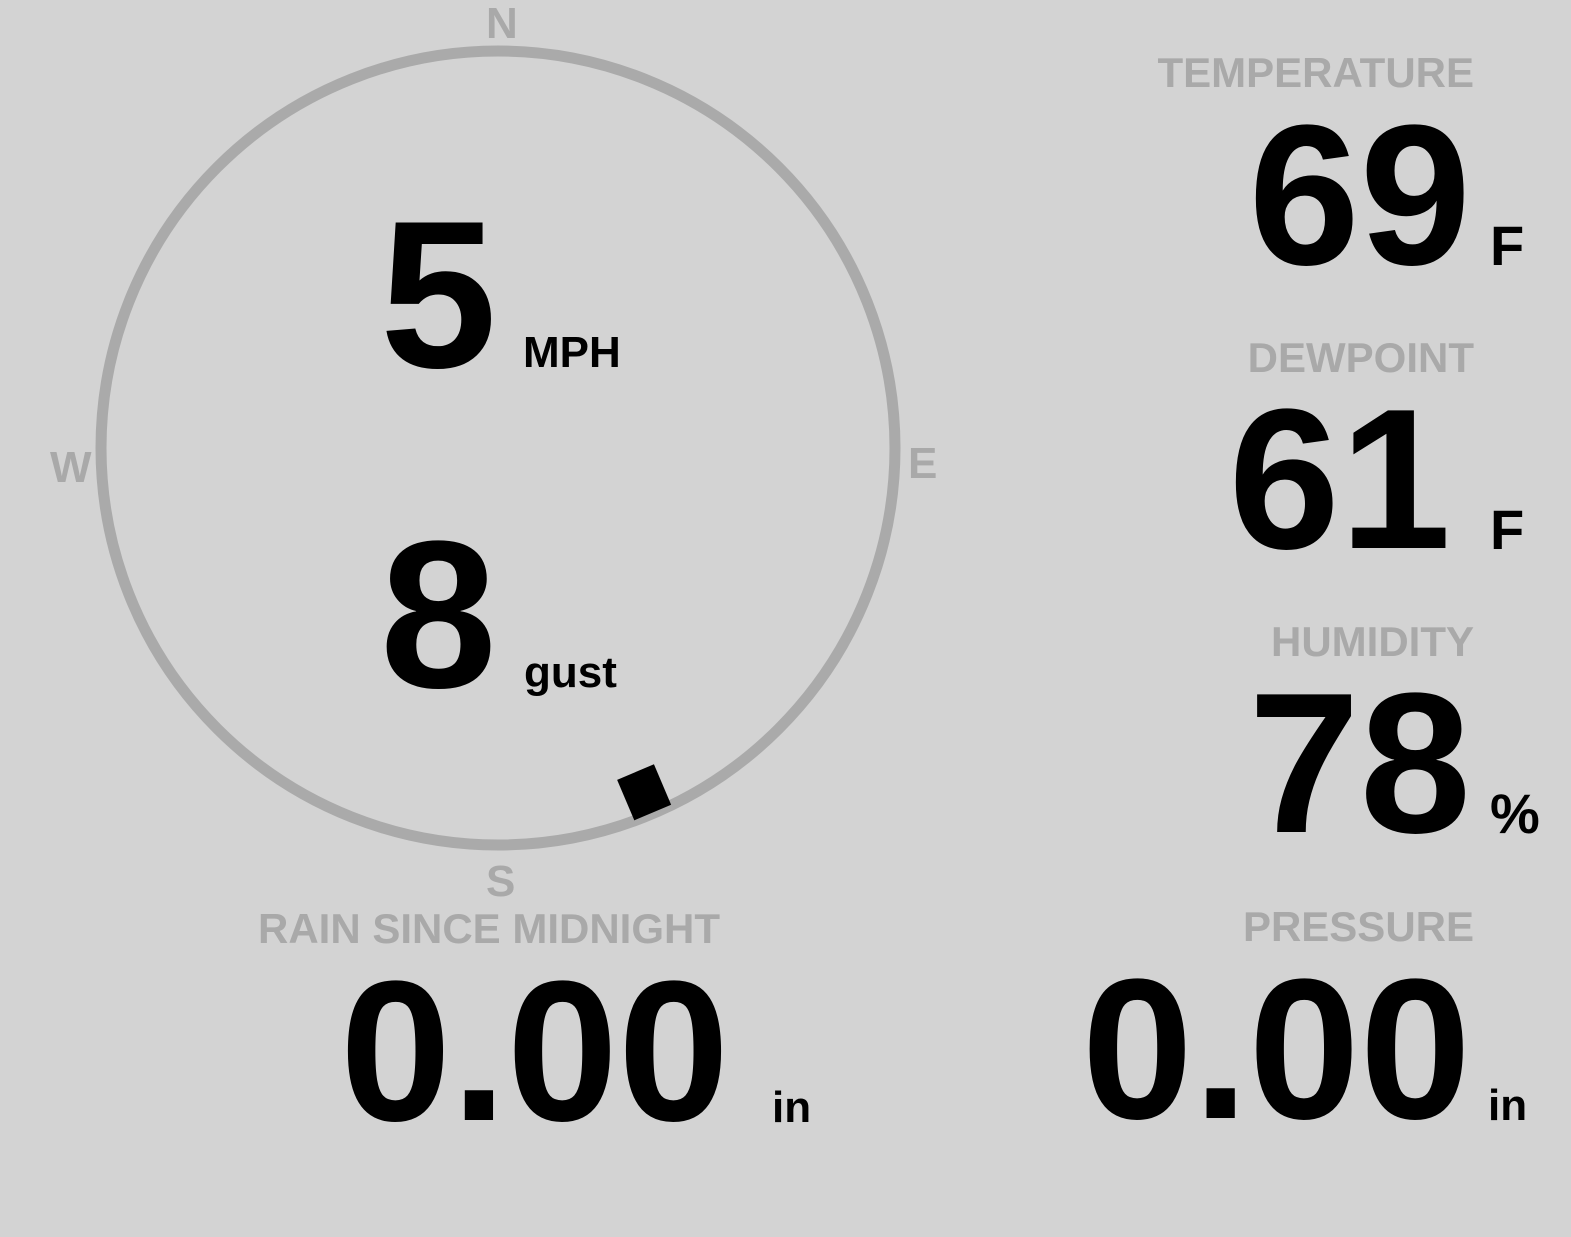  What do you see at coordinates (501, 881) in the screenshot?
I see `compass-south-label: S` at bounding box center [501, 881].